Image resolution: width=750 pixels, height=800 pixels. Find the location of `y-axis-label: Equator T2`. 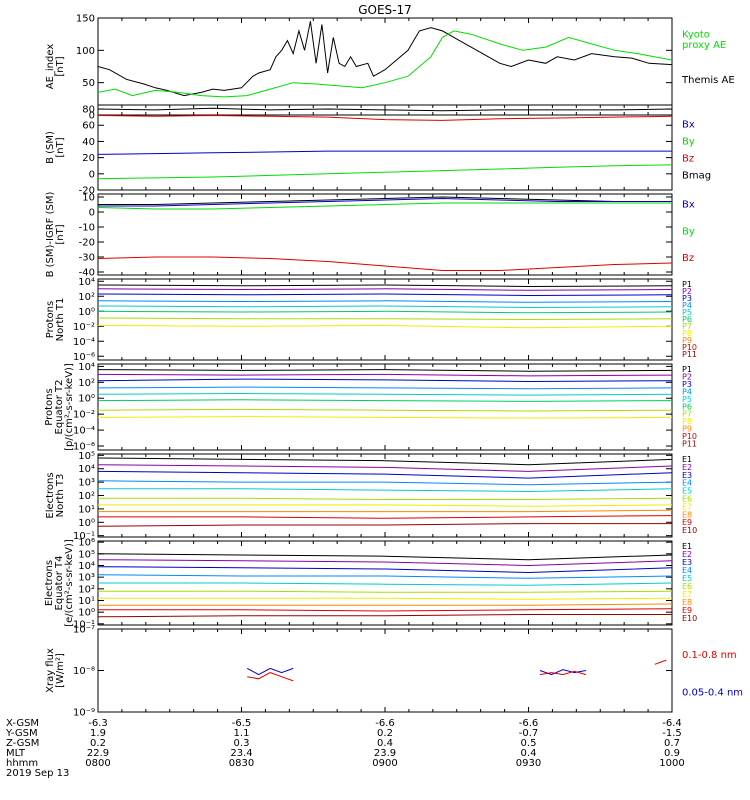

y-axis-label: Equator T2 is located at coordinates (59, 407).